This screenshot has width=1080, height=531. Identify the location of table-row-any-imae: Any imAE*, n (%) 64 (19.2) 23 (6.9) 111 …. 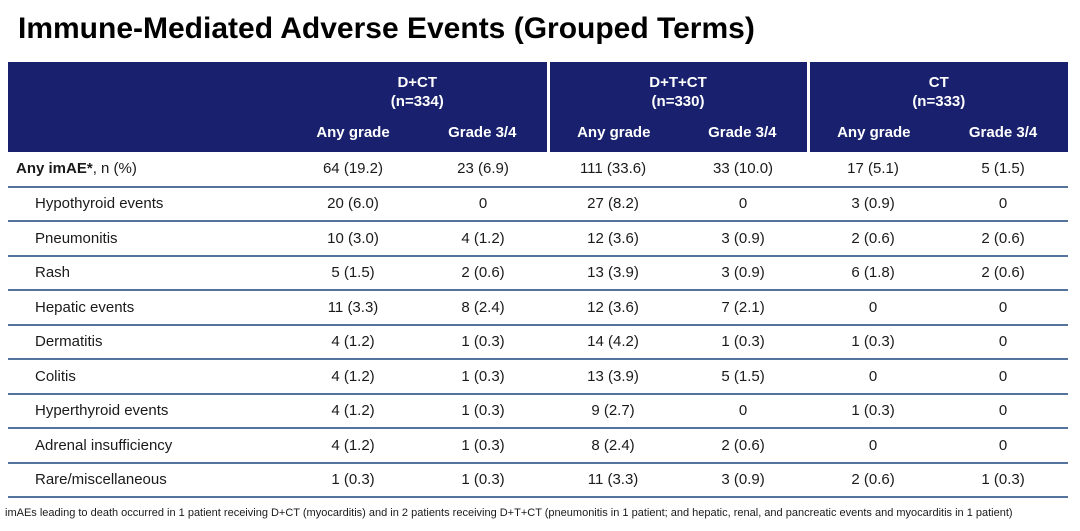
(538, 170).